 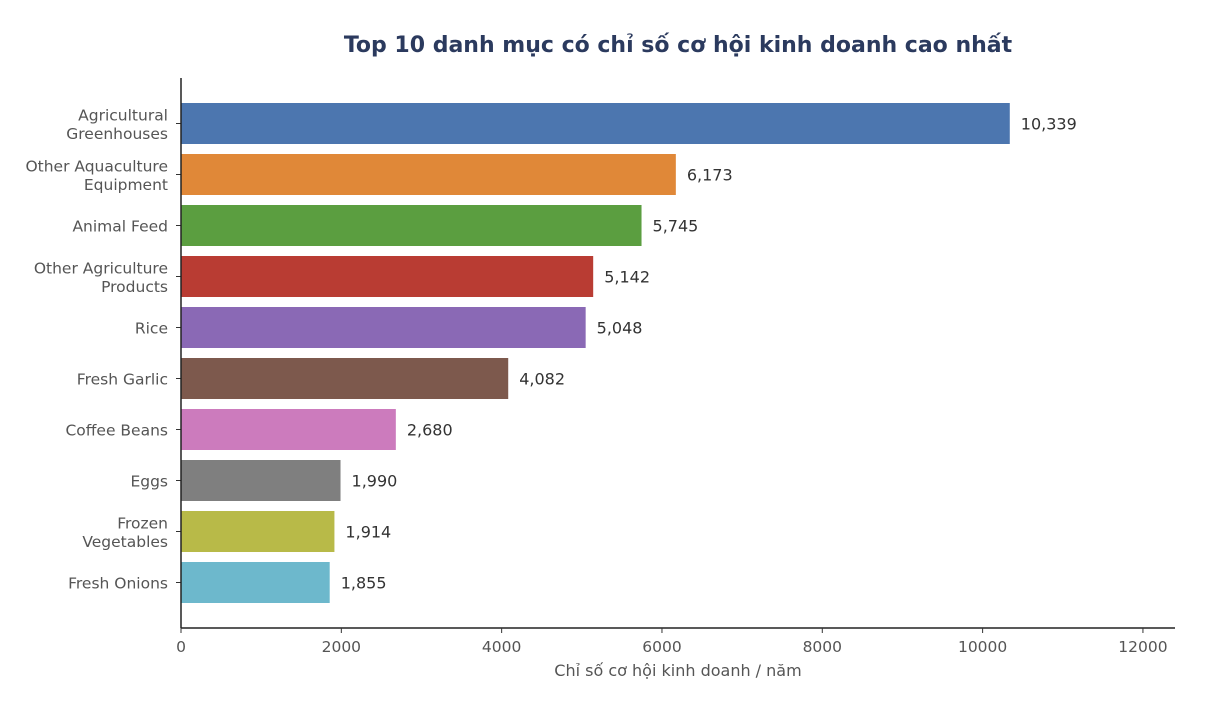 I want to click on y-tick-label-0: Agricultural Greenhouses, so click(x=117, y=124).